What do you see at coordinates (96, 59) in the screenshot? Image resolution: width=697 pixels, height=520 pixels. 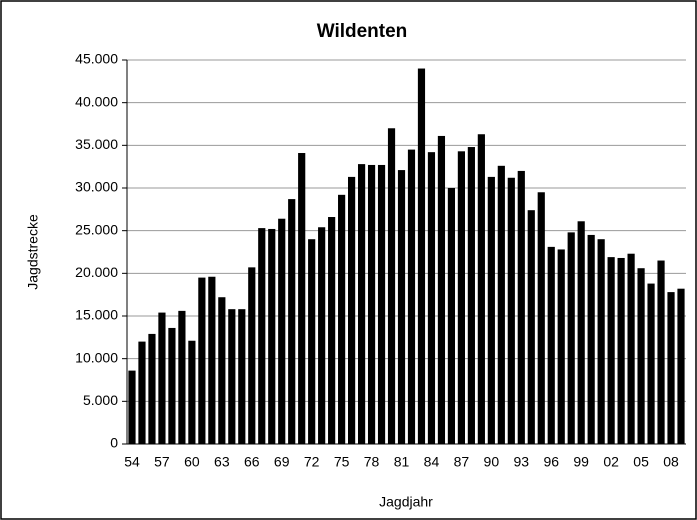 I see `y-tick-label: 45.000` at bounding box center [96, 59].